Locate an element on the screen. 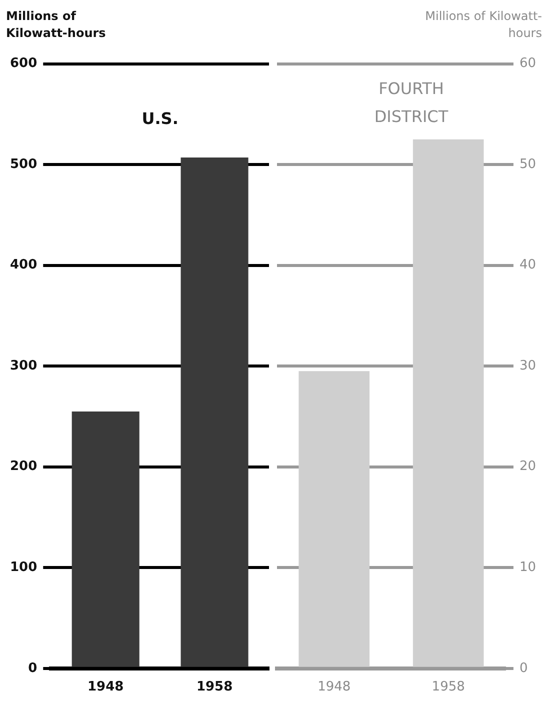 The width and height of the screenshot is (546, 702). y-tick-label: 300 is located at coordinates (24, 366).